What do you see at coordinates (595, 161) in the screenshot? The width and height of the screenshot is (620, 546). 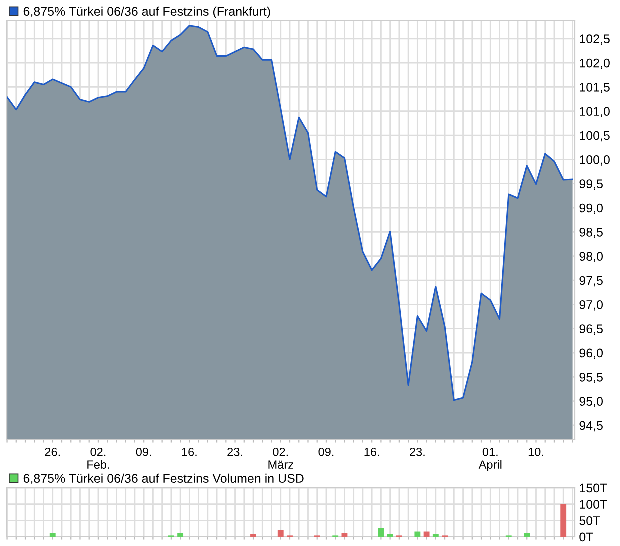 I see `y-tick-label: 100,0` at bounding box center [595, 161].